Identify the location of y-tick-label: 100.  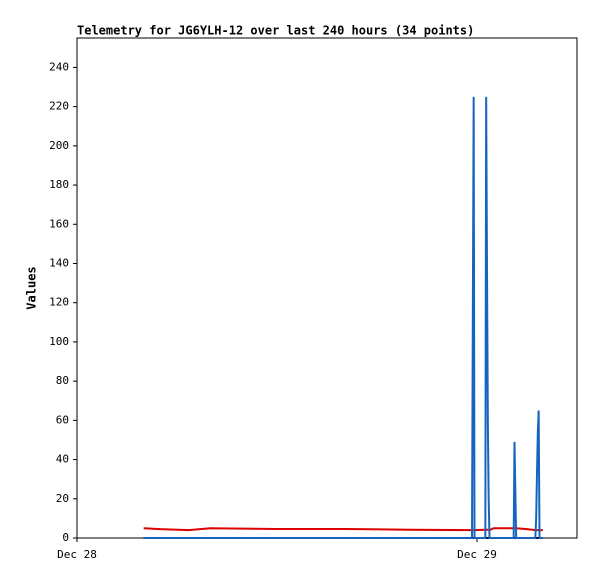
(59, 341).